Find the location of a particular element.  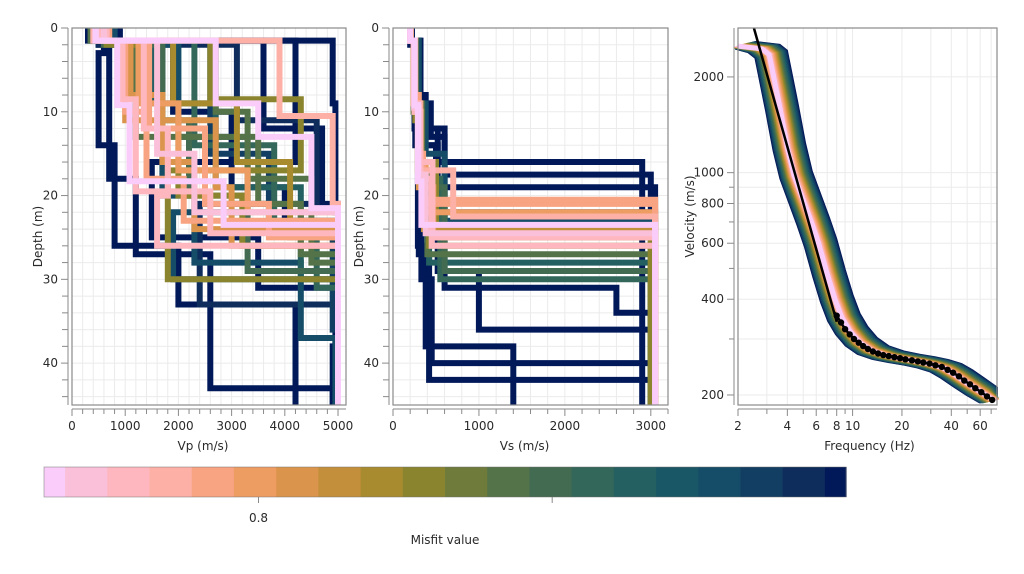

y-tick-label: 800 is located at coordinates (712, 203).